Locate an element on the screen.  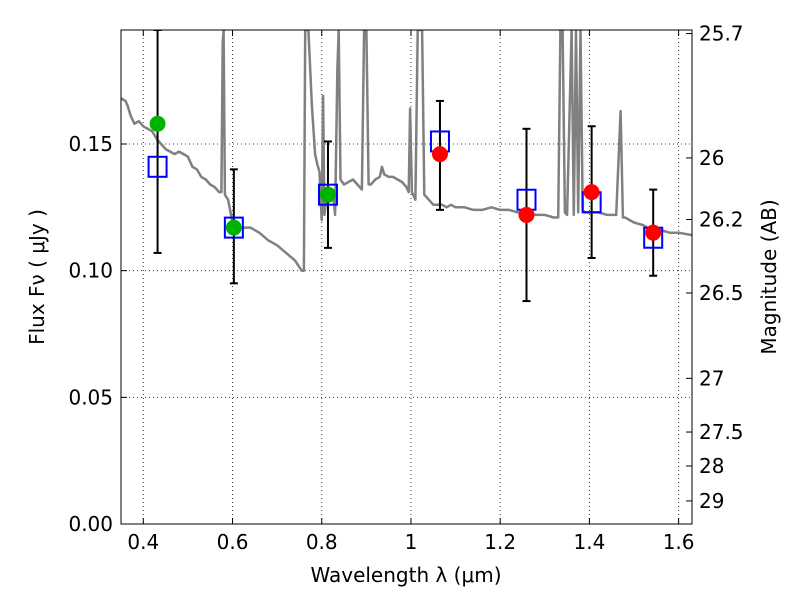
right-tick-label: 28 is located at coordinates (711, 466).